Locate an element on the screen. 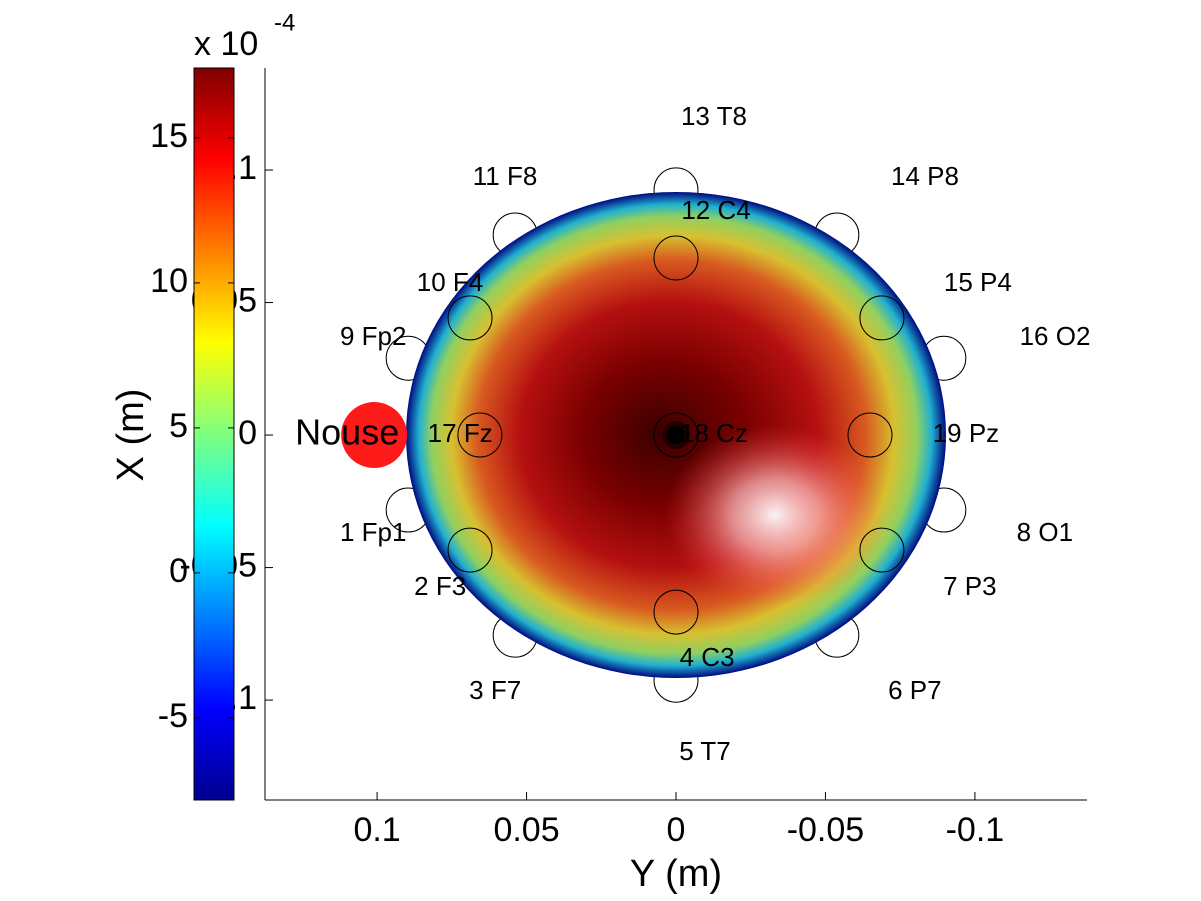  nose-marker is located at coordinates (374, 435).